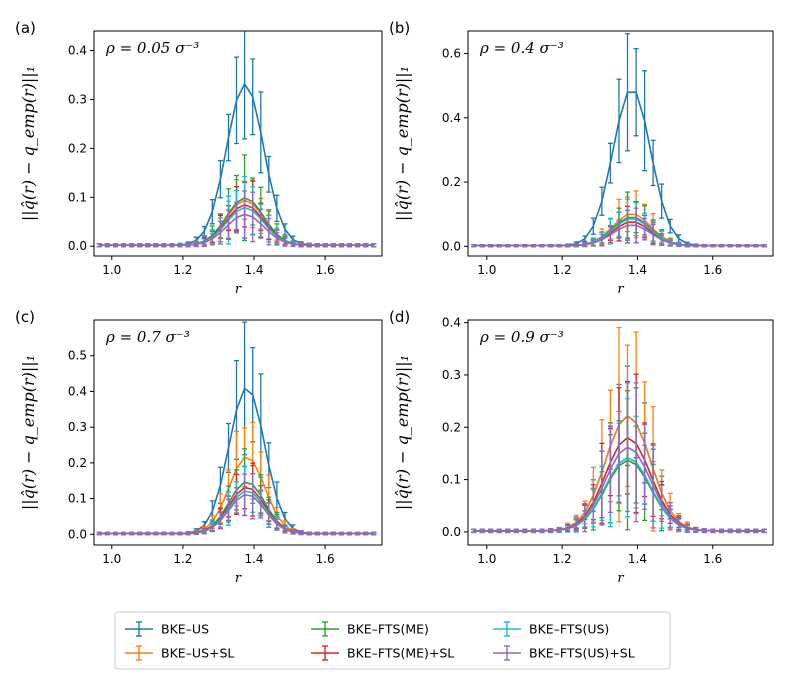  I want to click on legend-entry-bke-us-sl: BKE–US+SL, so click(179, 653).